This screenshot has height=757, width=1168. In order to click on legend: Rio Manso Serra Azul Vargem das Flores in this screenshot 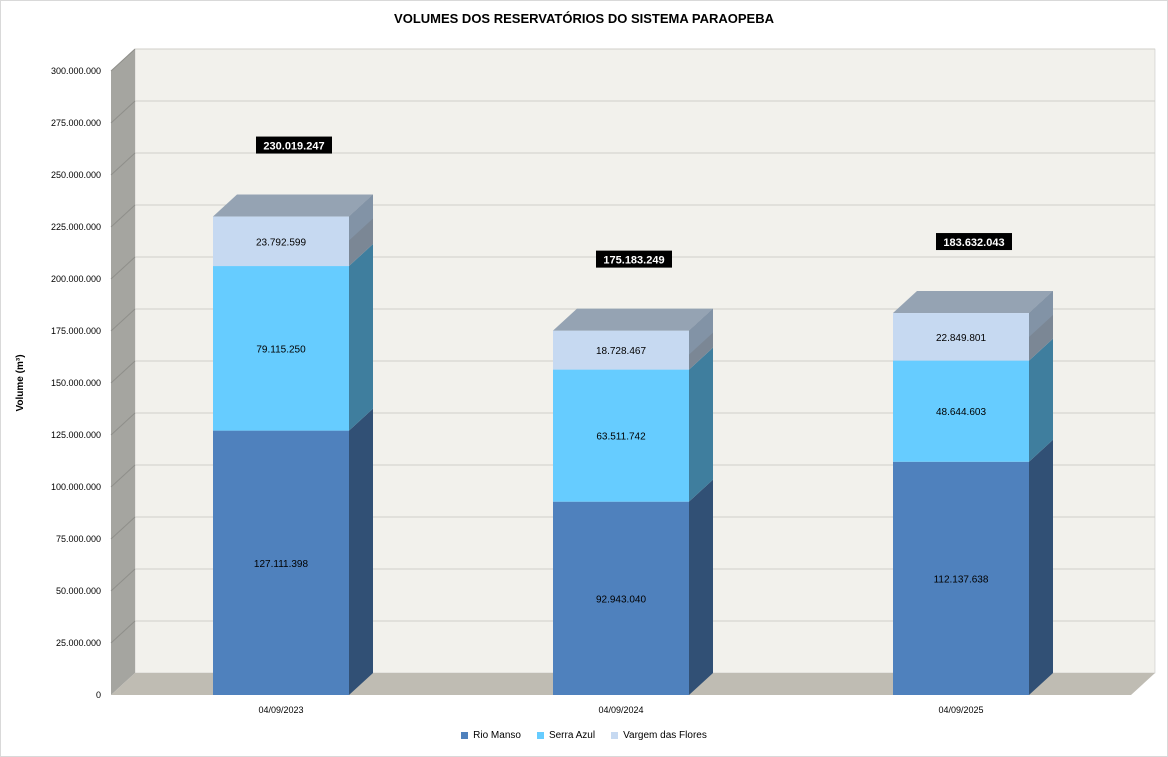, I will do `click(584, 735)`.